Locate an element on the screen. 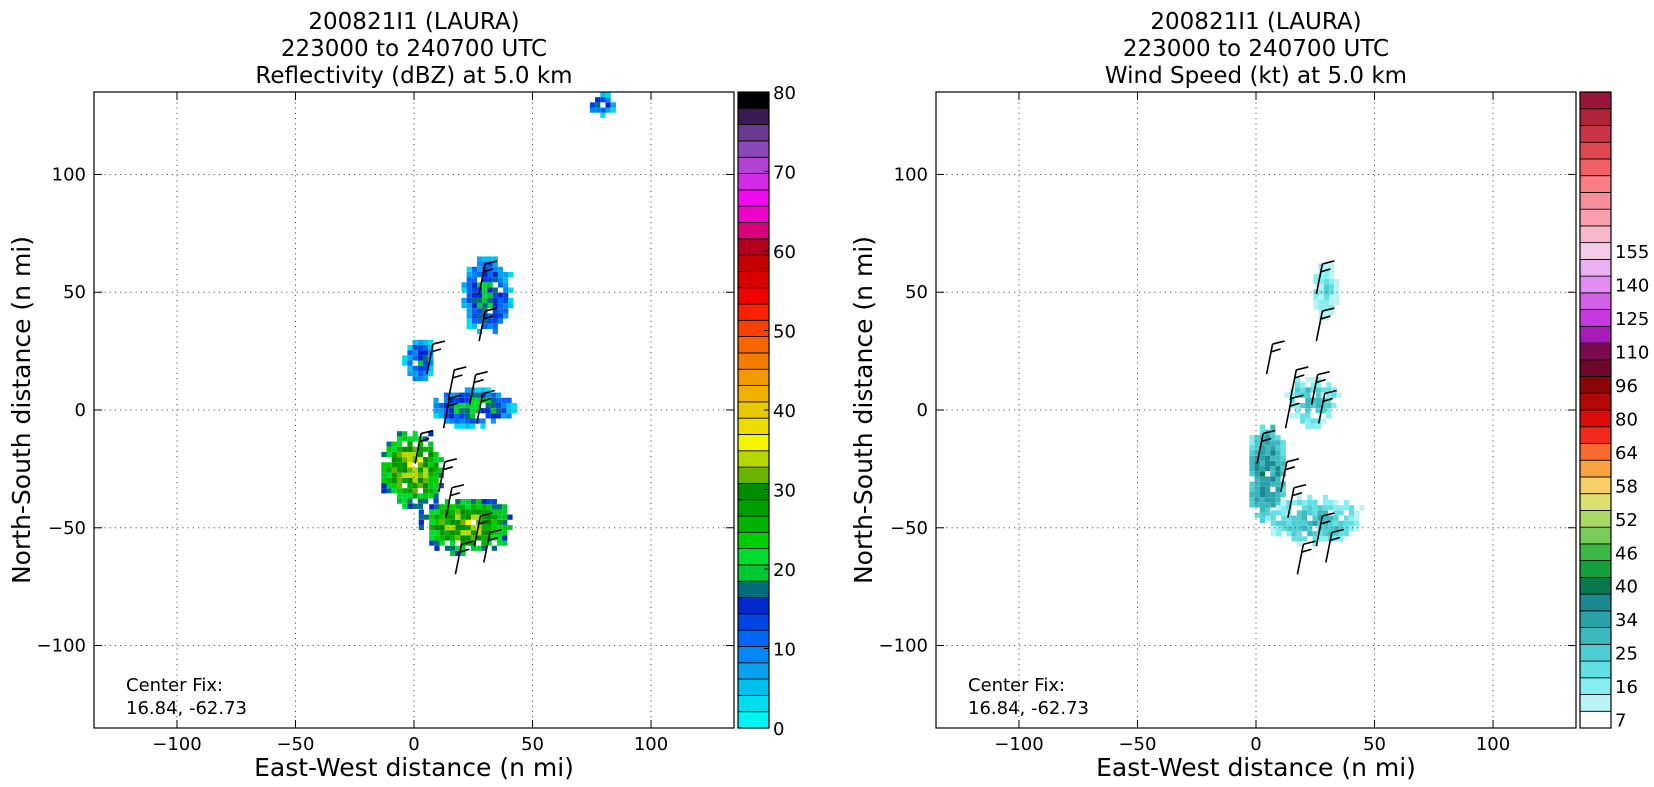 This screenshot has width=1654, height=787. y-axis-label: North-South distance (n mi) is located at coordinates (863, 410).